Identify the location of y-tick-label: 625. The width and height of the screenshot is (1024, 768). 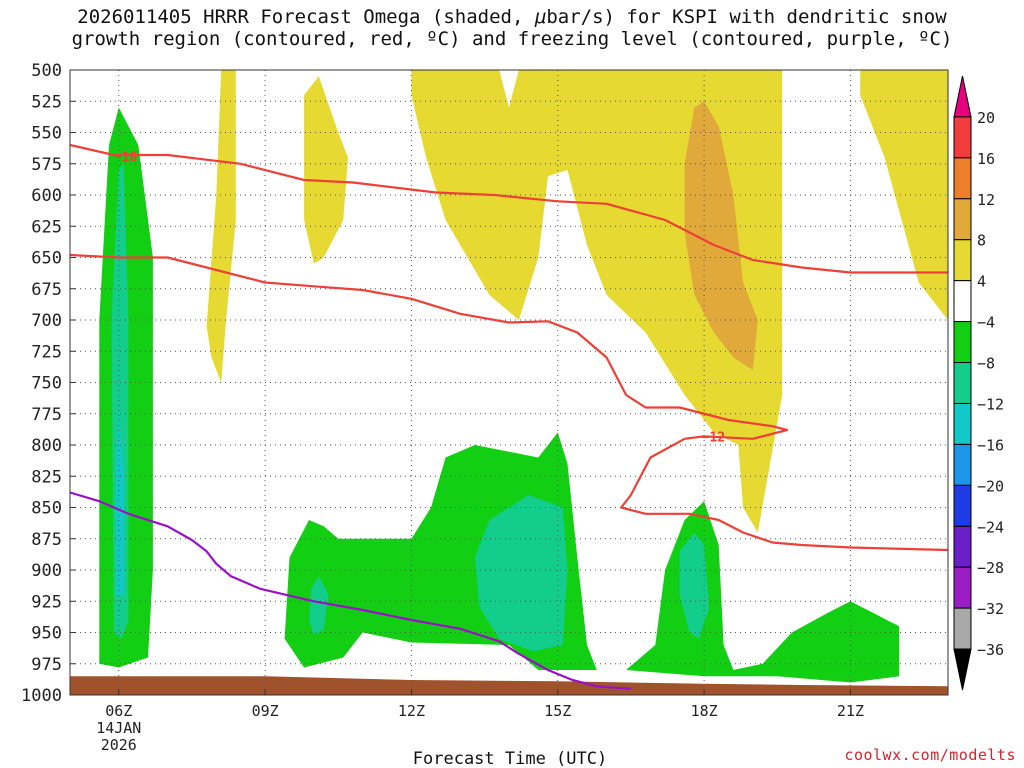
(46, 227).